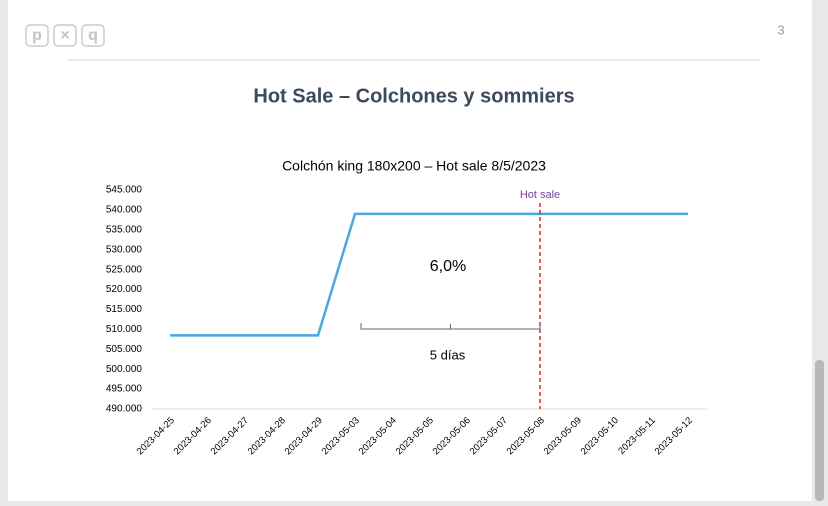 Image resolution: width=828 pixels, height=506 pixels. What do you see at coordinates (540, 195) in the screenshot?
I see `hot-sale-label: Hot sale` at bounding box center [540, 195].